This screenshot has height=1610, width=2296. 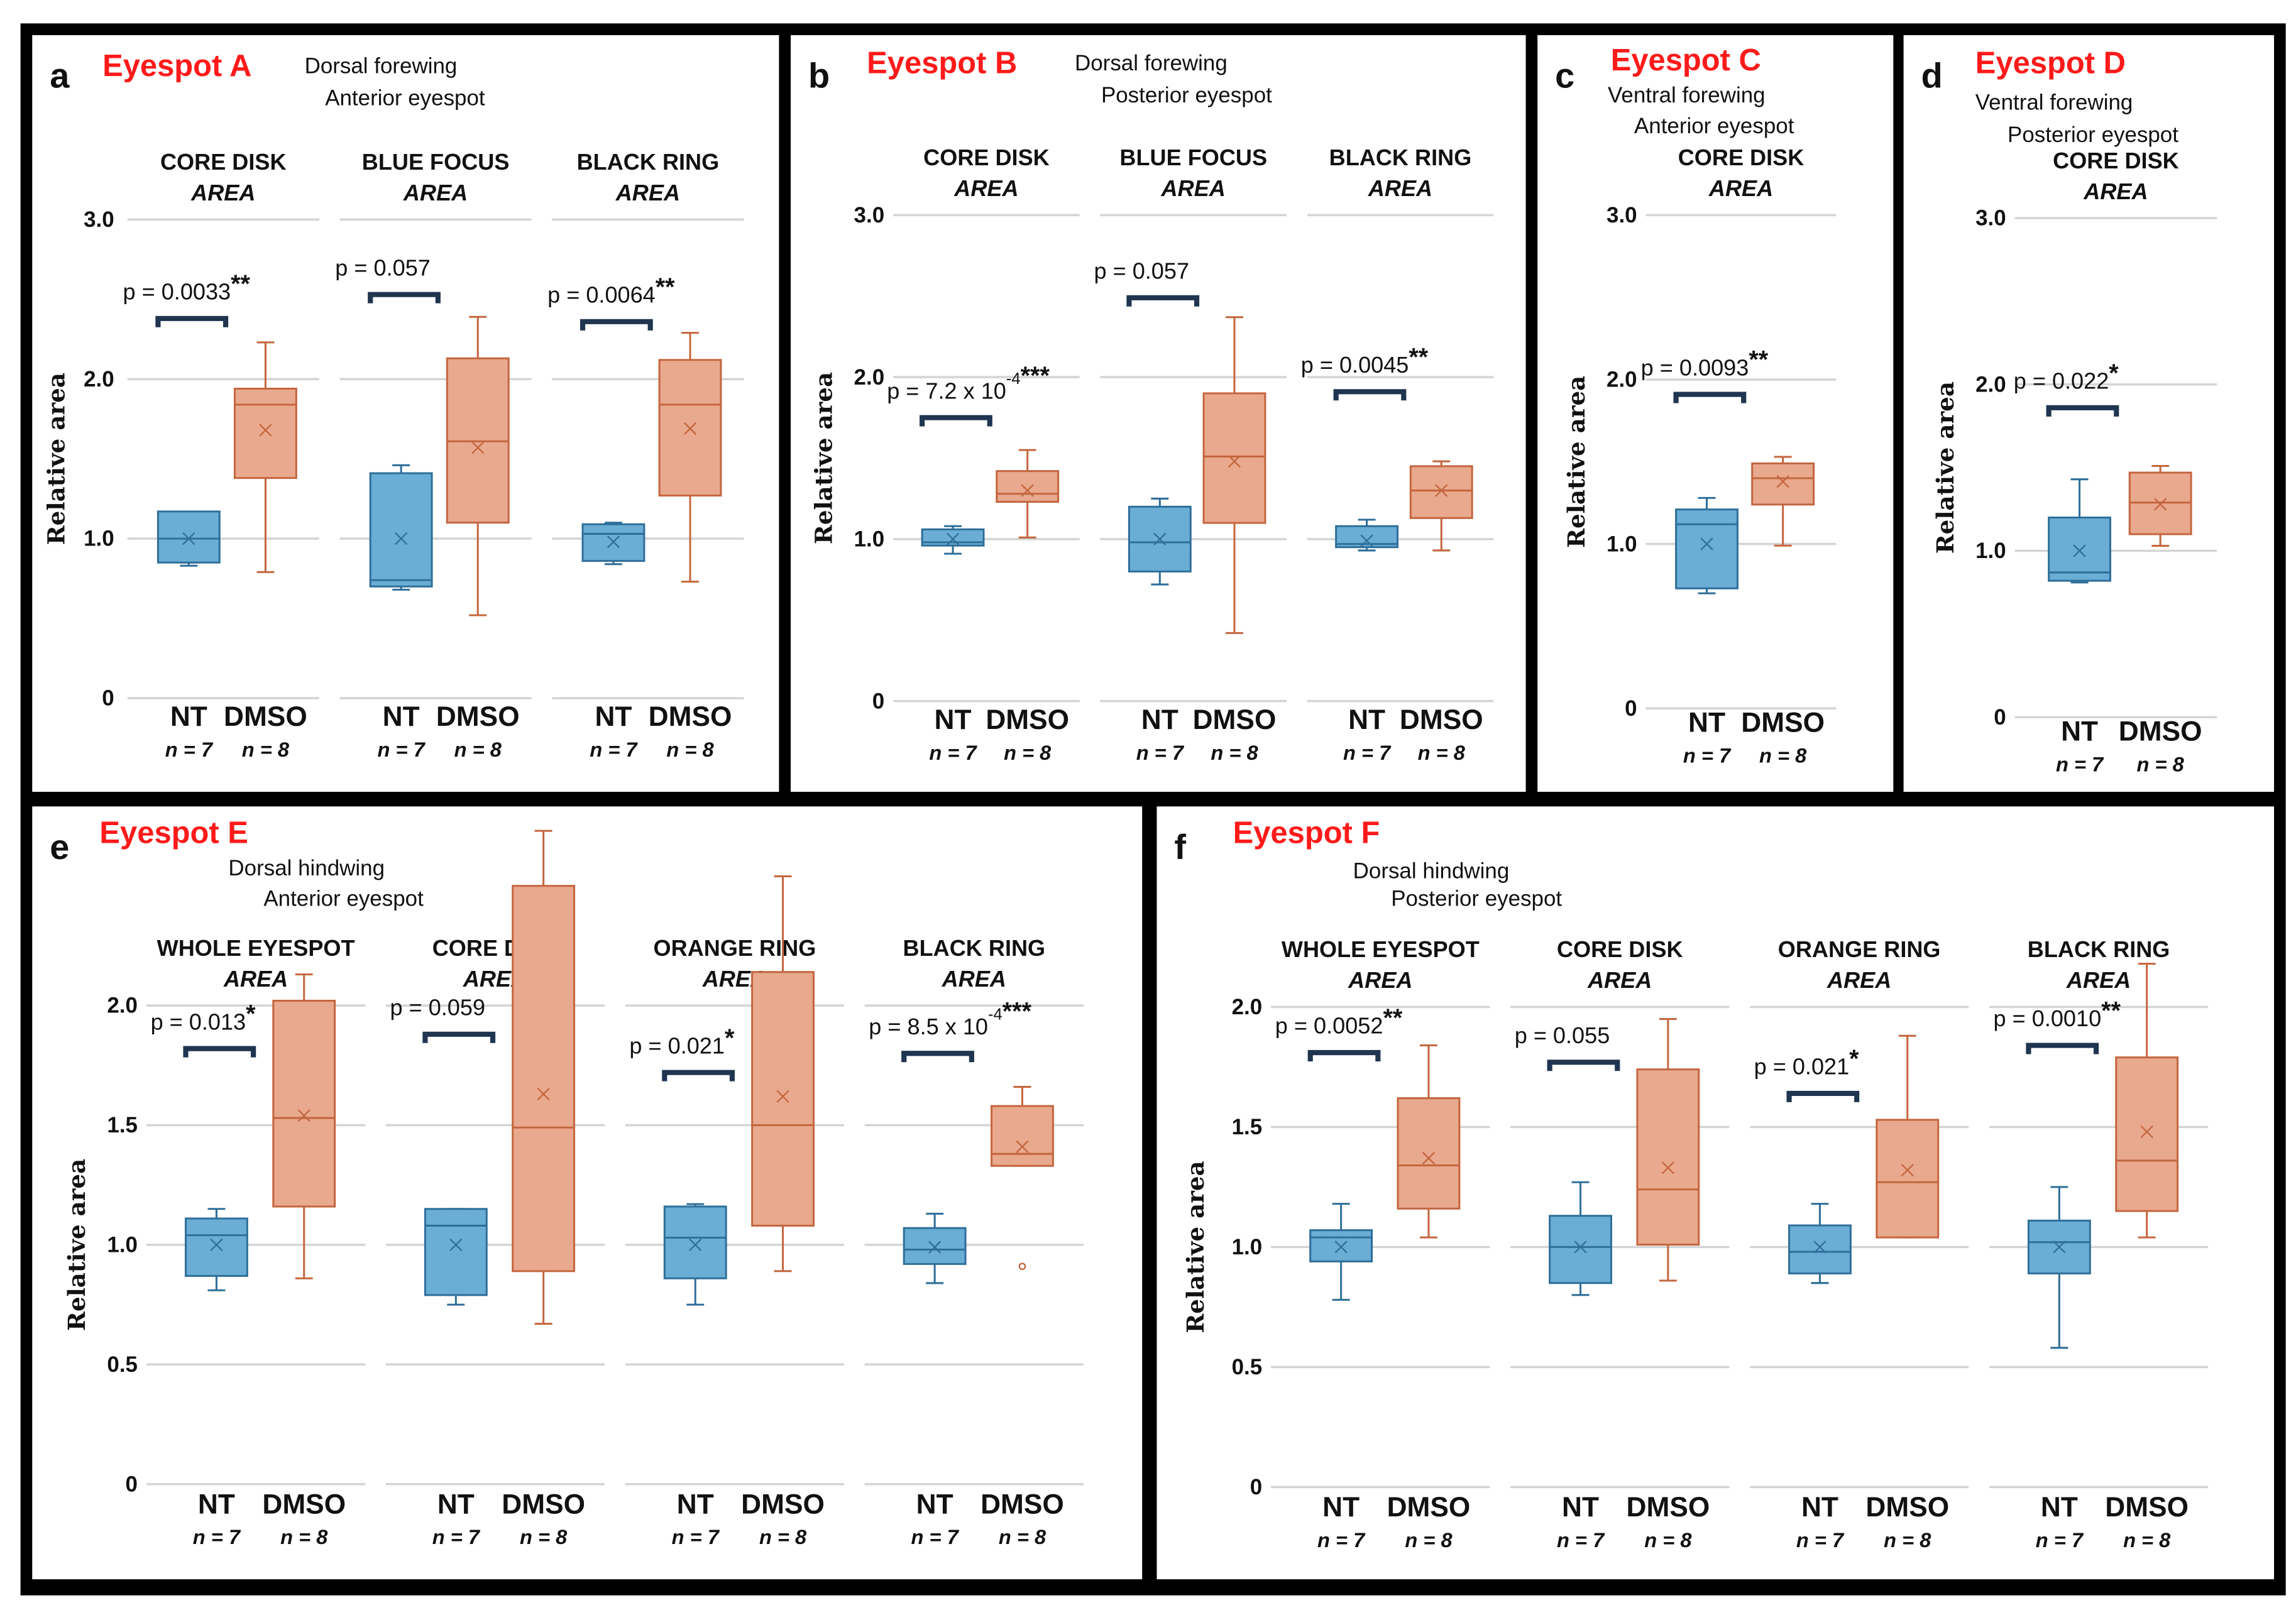 I want to click on p-value: p = 0.0010**, so click(x=2057, y=1014).